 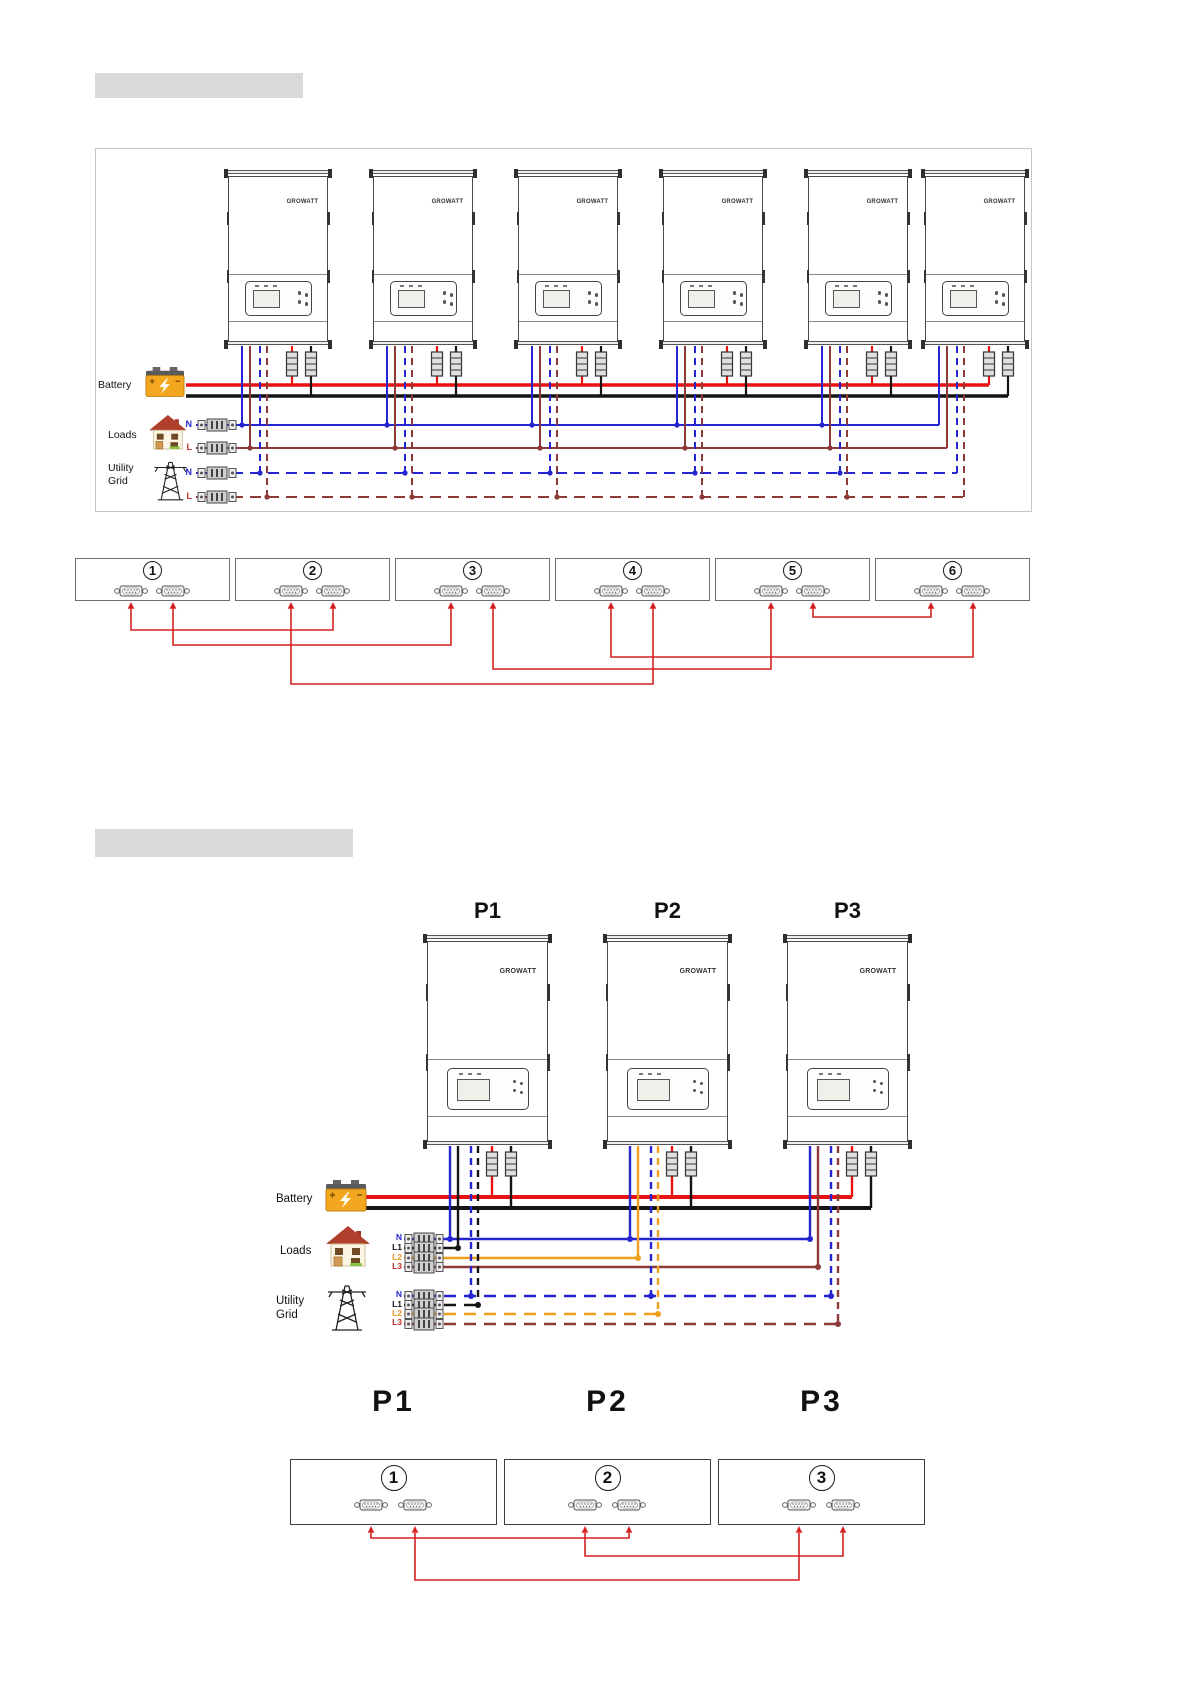 What do you see at coordinates (632, 570) in the screenshot?
I see `unit-number-badge: 4` at bounding box center [632, 570].